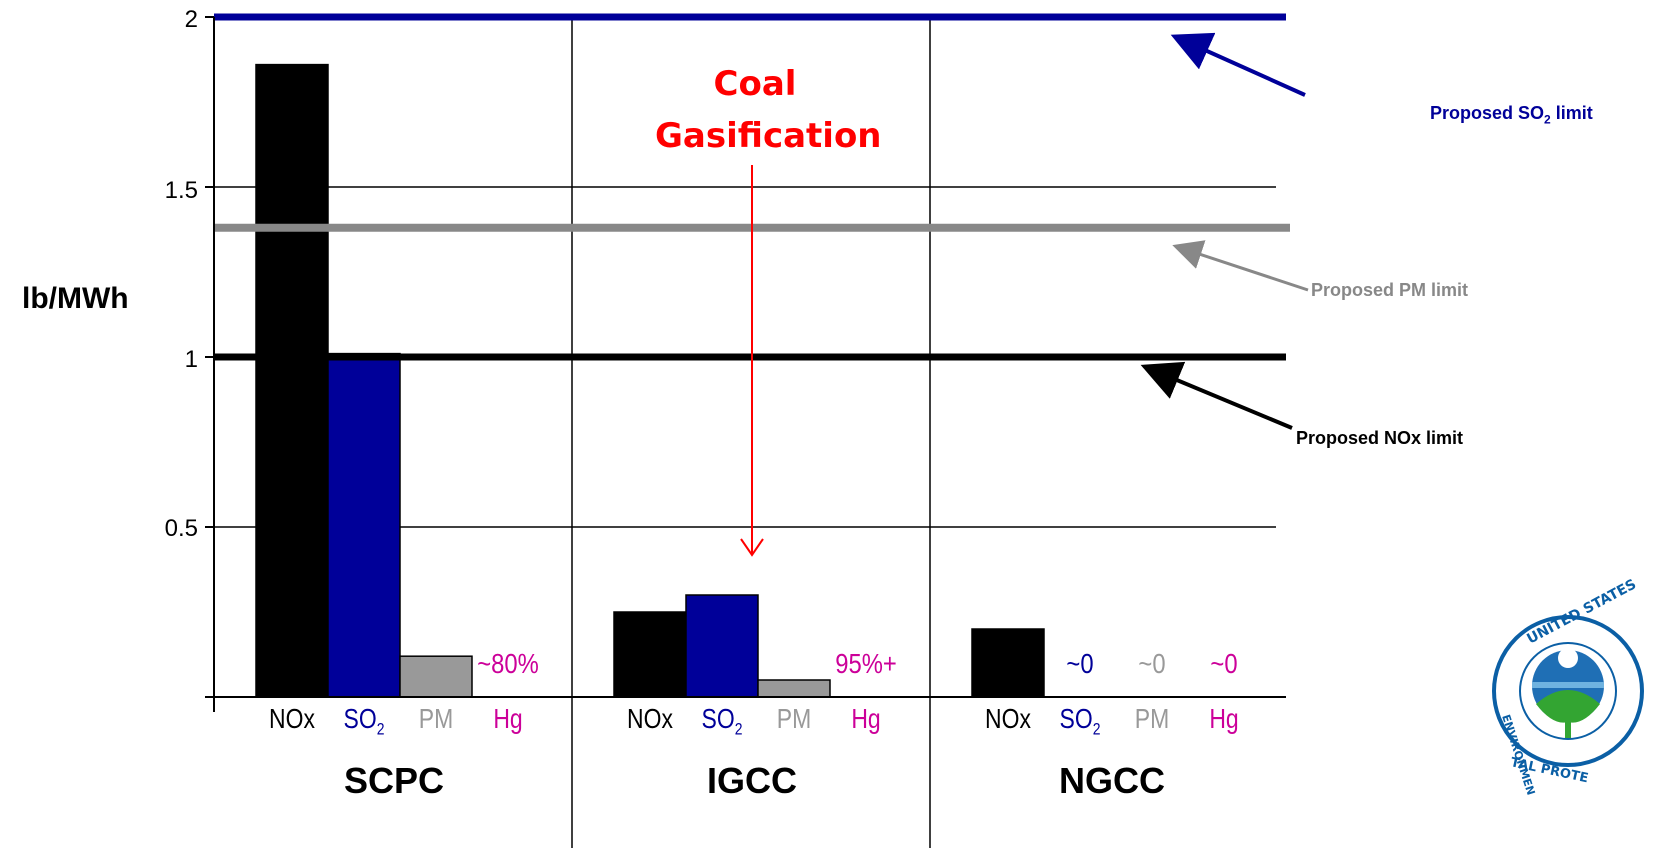 The height and width of the screenshot is (848, 1674). I want to click on bar-igcc-nox, so click(650, 654).